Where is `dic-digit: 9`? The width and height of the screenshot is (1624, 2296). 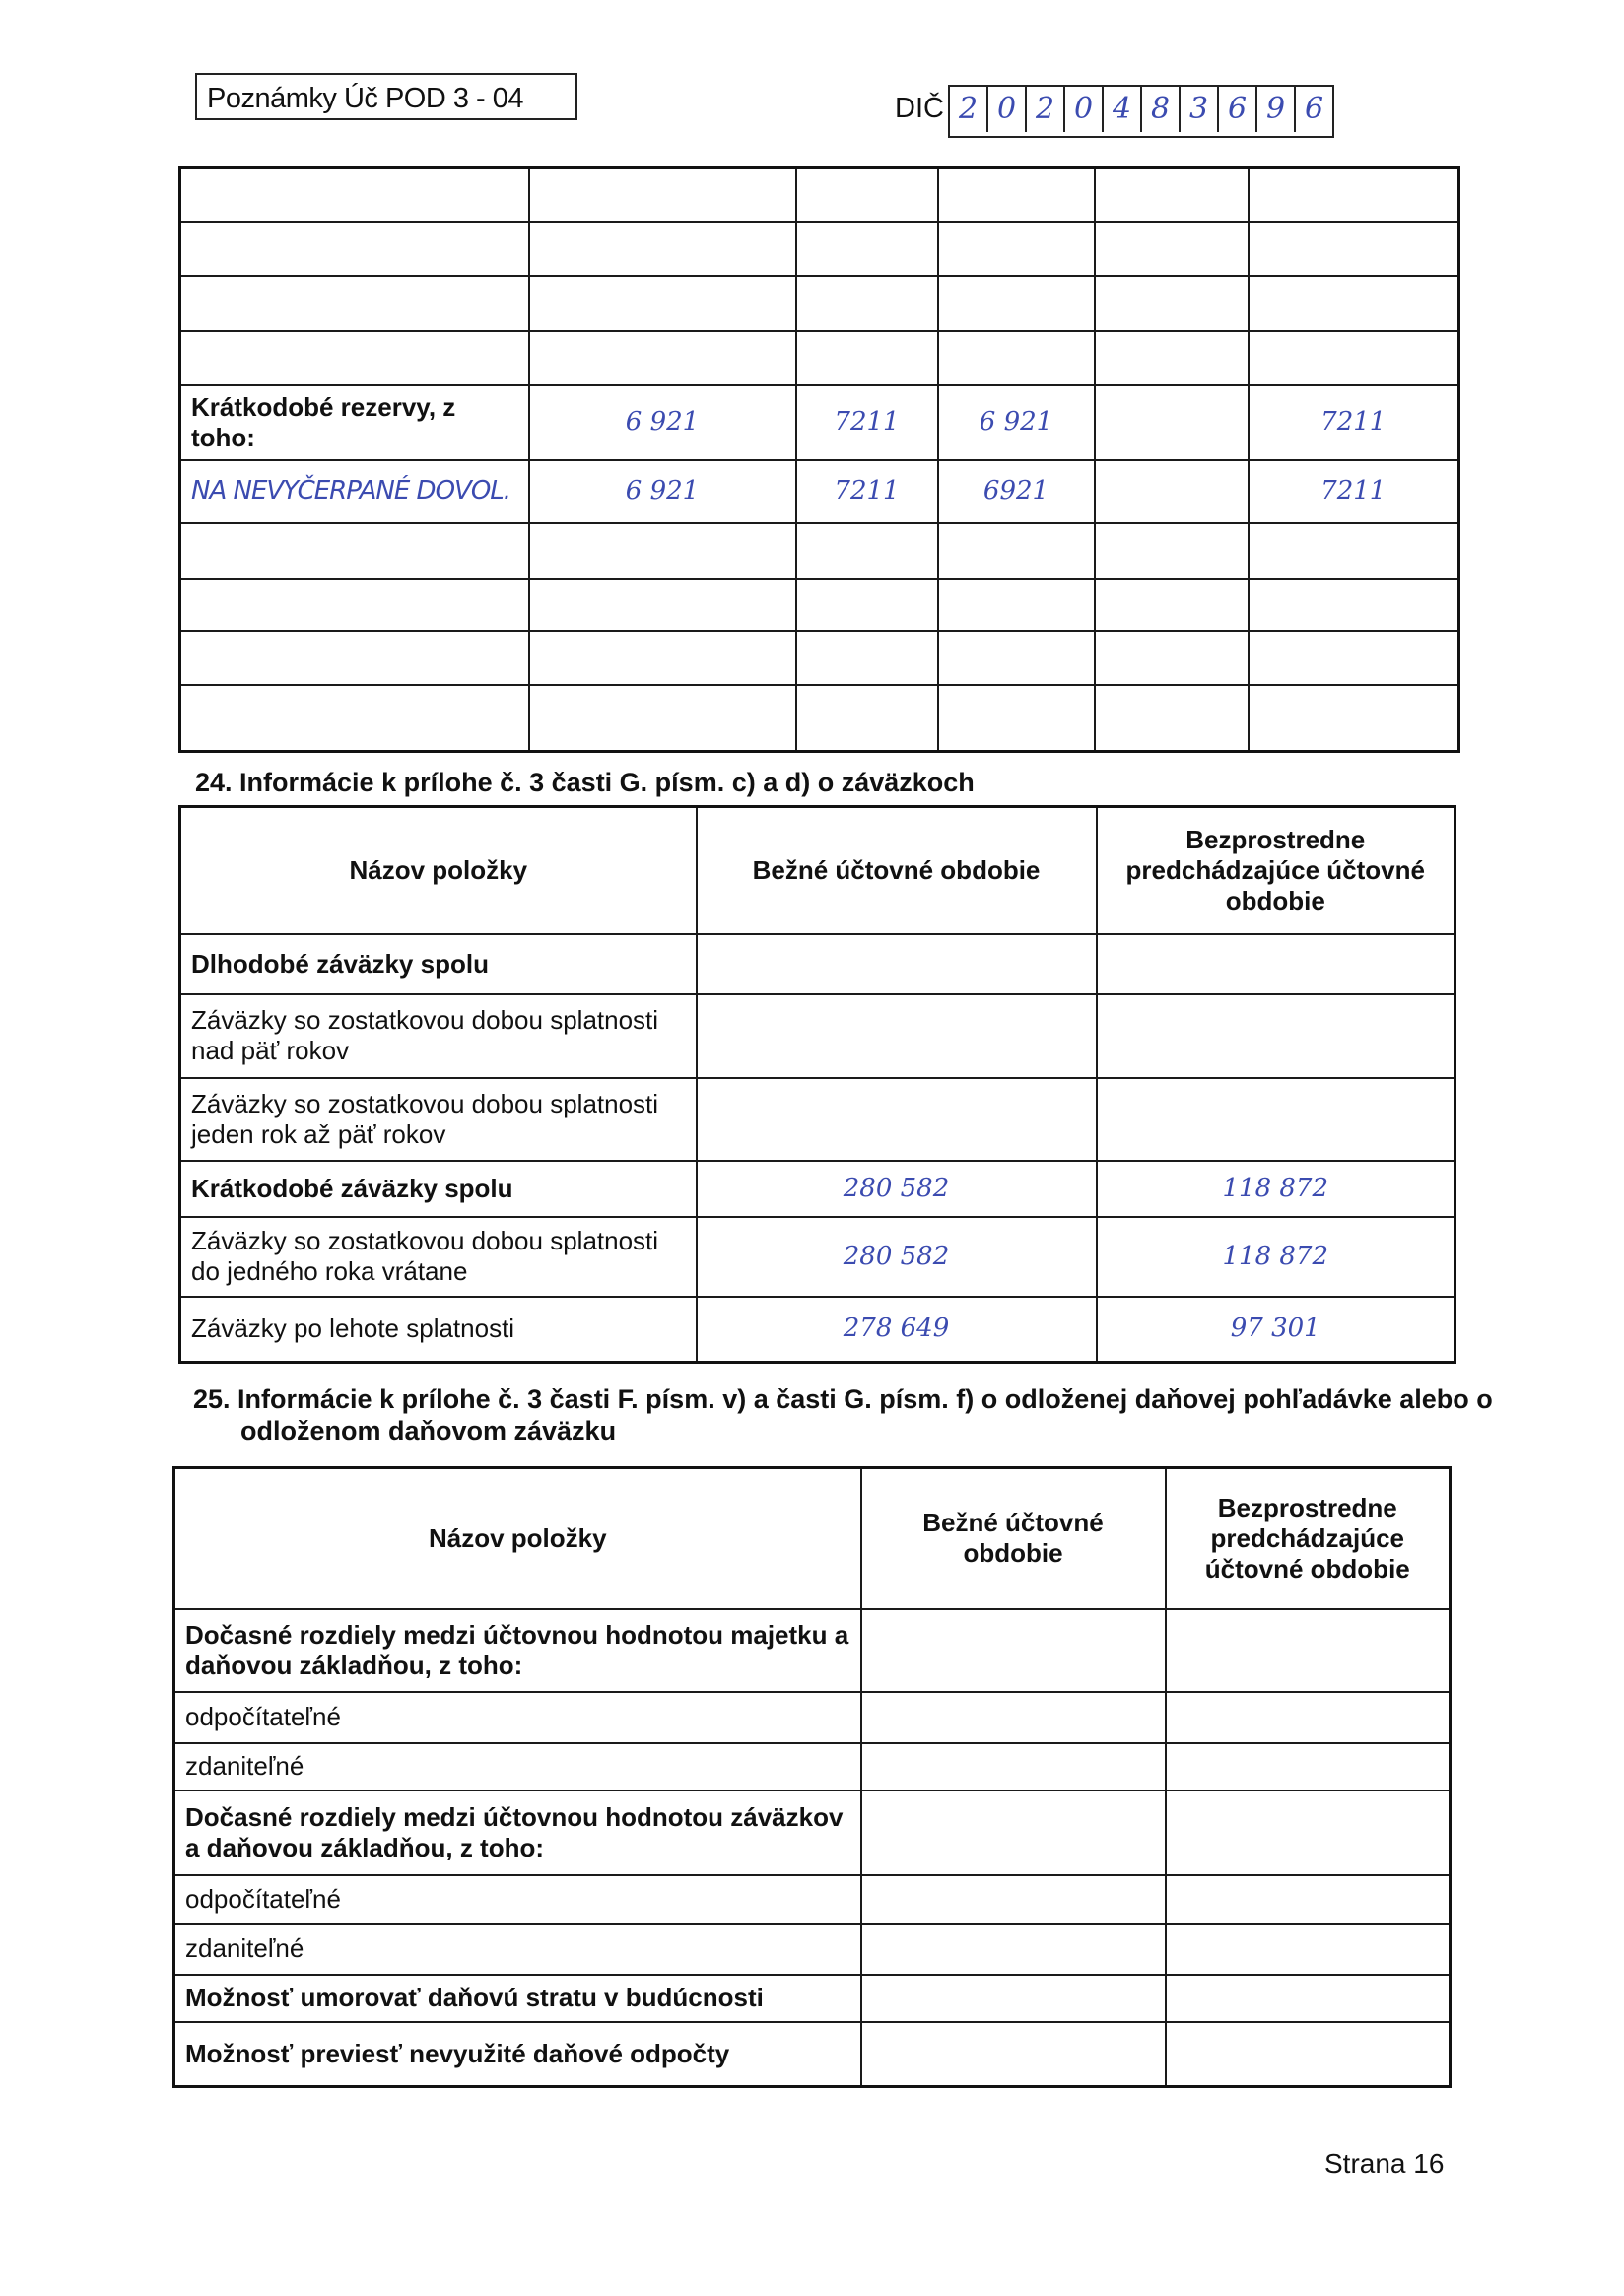
dic-digit: 9 is located at coordinates (1276, 109).